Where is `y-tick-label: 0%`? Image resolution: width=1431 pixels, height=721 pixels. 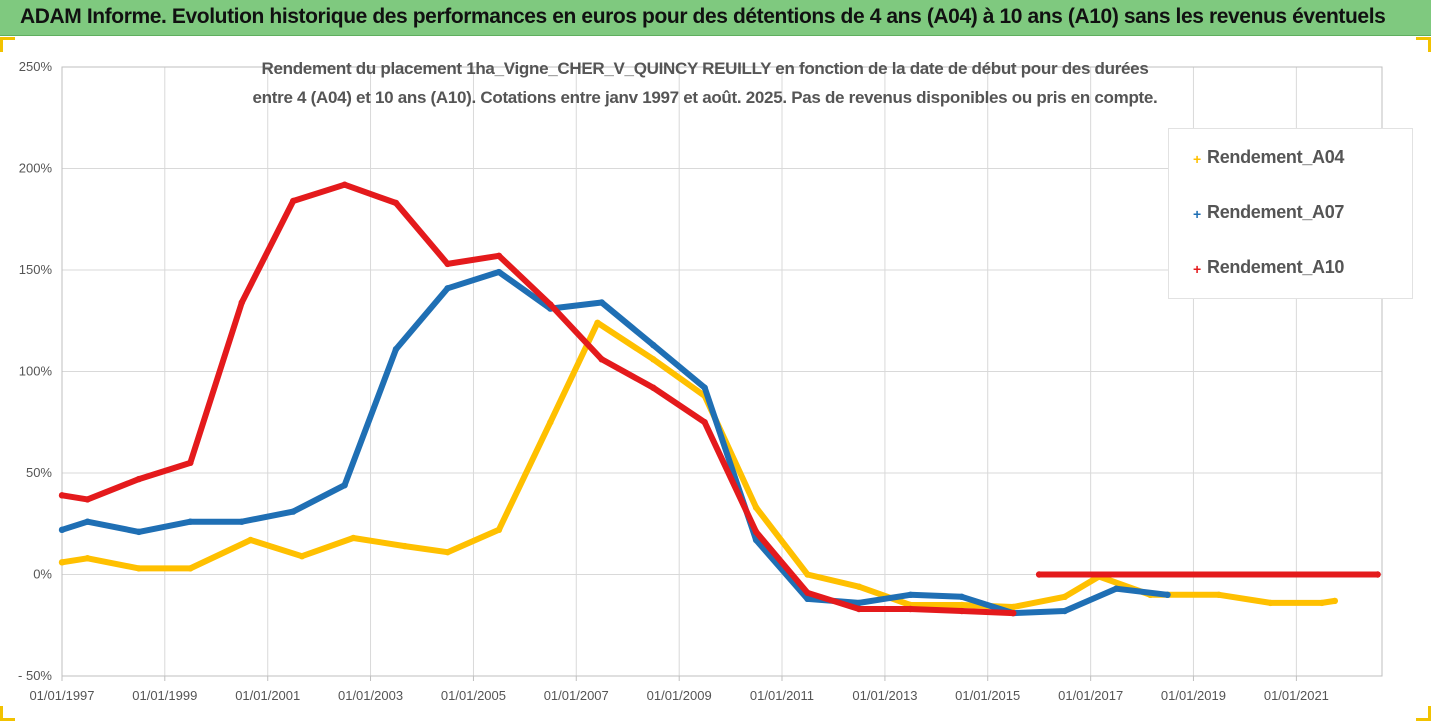 y-tick-label: 0% is located at coordinates (42, 574).